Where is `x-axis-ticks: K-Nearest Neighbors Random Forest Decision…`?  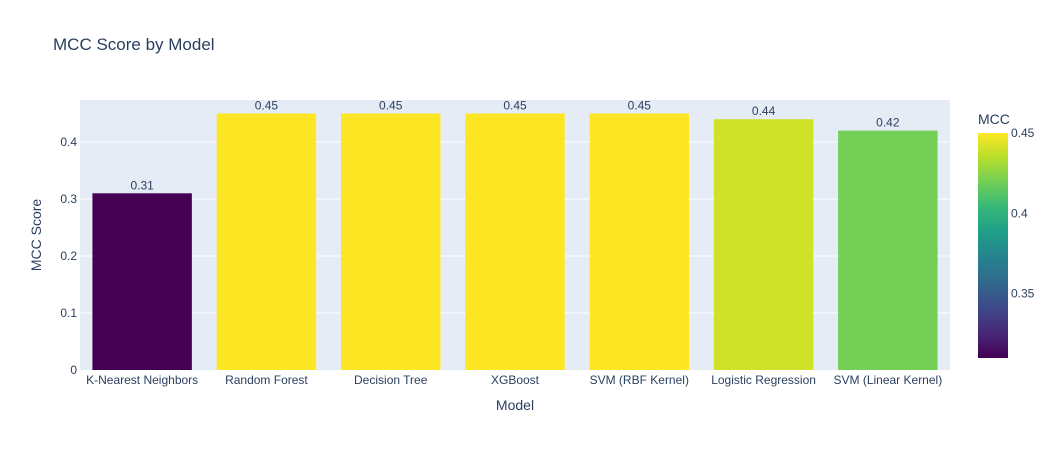 x-axis-ticks: K-Nearest Neighbors Random Forest Decision… is located at coordinates (514, 380).